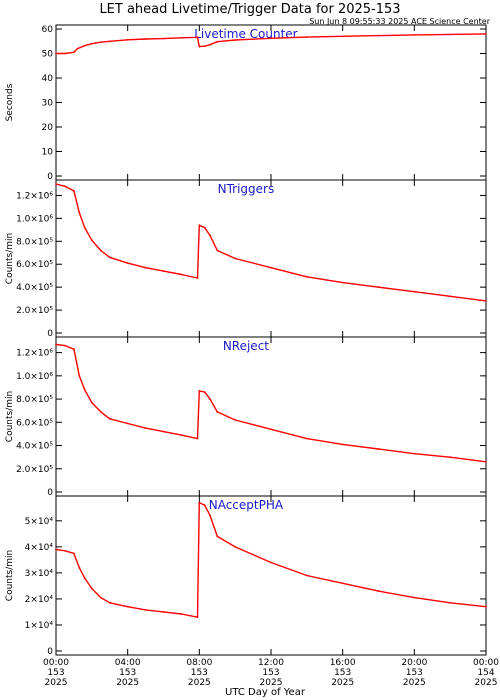  I want to click on y-tick-label: 8.0×10⁵, so click(34, 400).